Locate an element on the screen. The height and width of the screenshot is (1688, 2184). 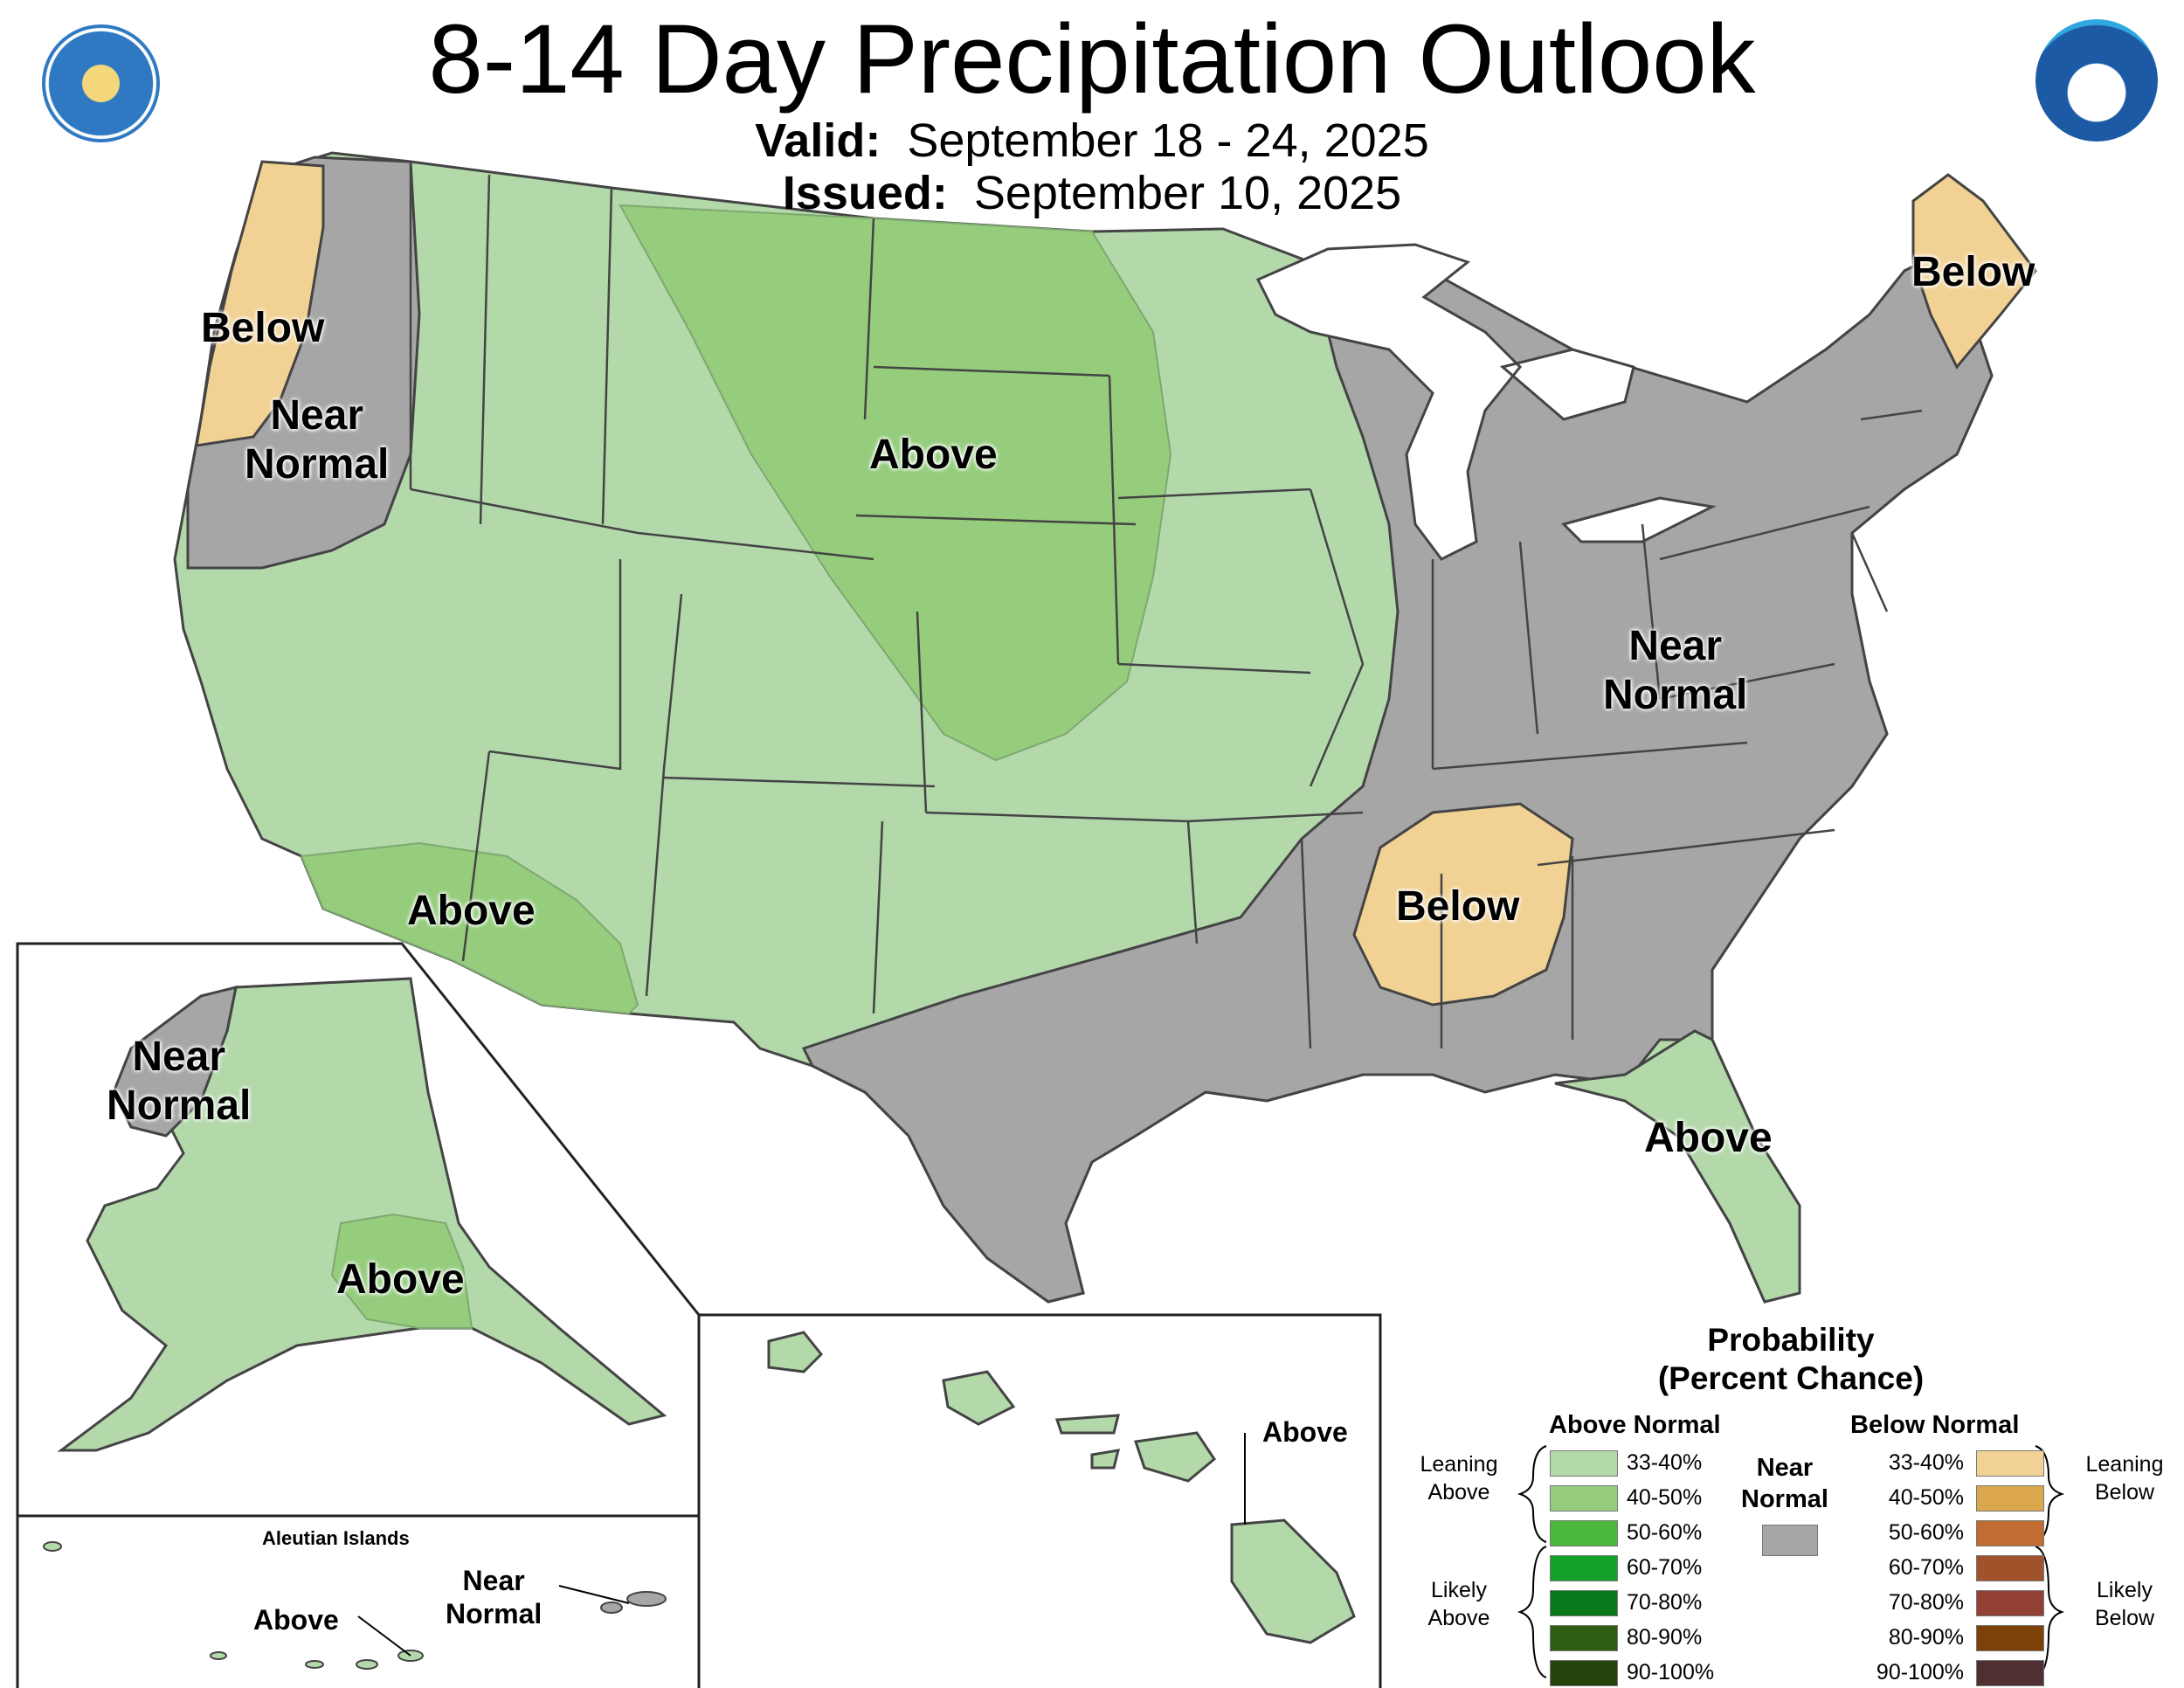
above-range-4: 70-80% is located at coordinates (1665, 1602).